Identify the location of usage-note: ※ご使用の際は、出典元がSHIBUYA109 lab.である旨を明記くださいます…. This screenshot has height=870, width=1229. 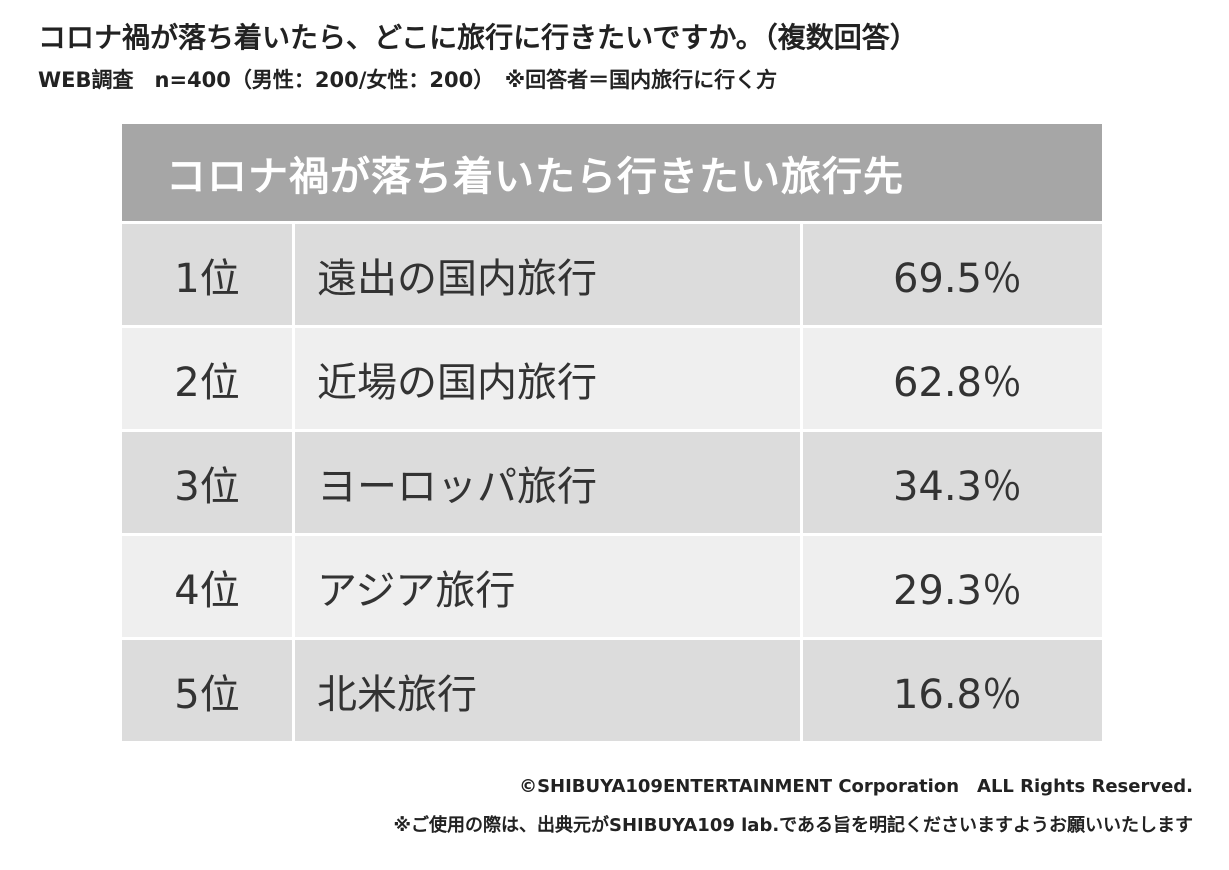
(793, 825).